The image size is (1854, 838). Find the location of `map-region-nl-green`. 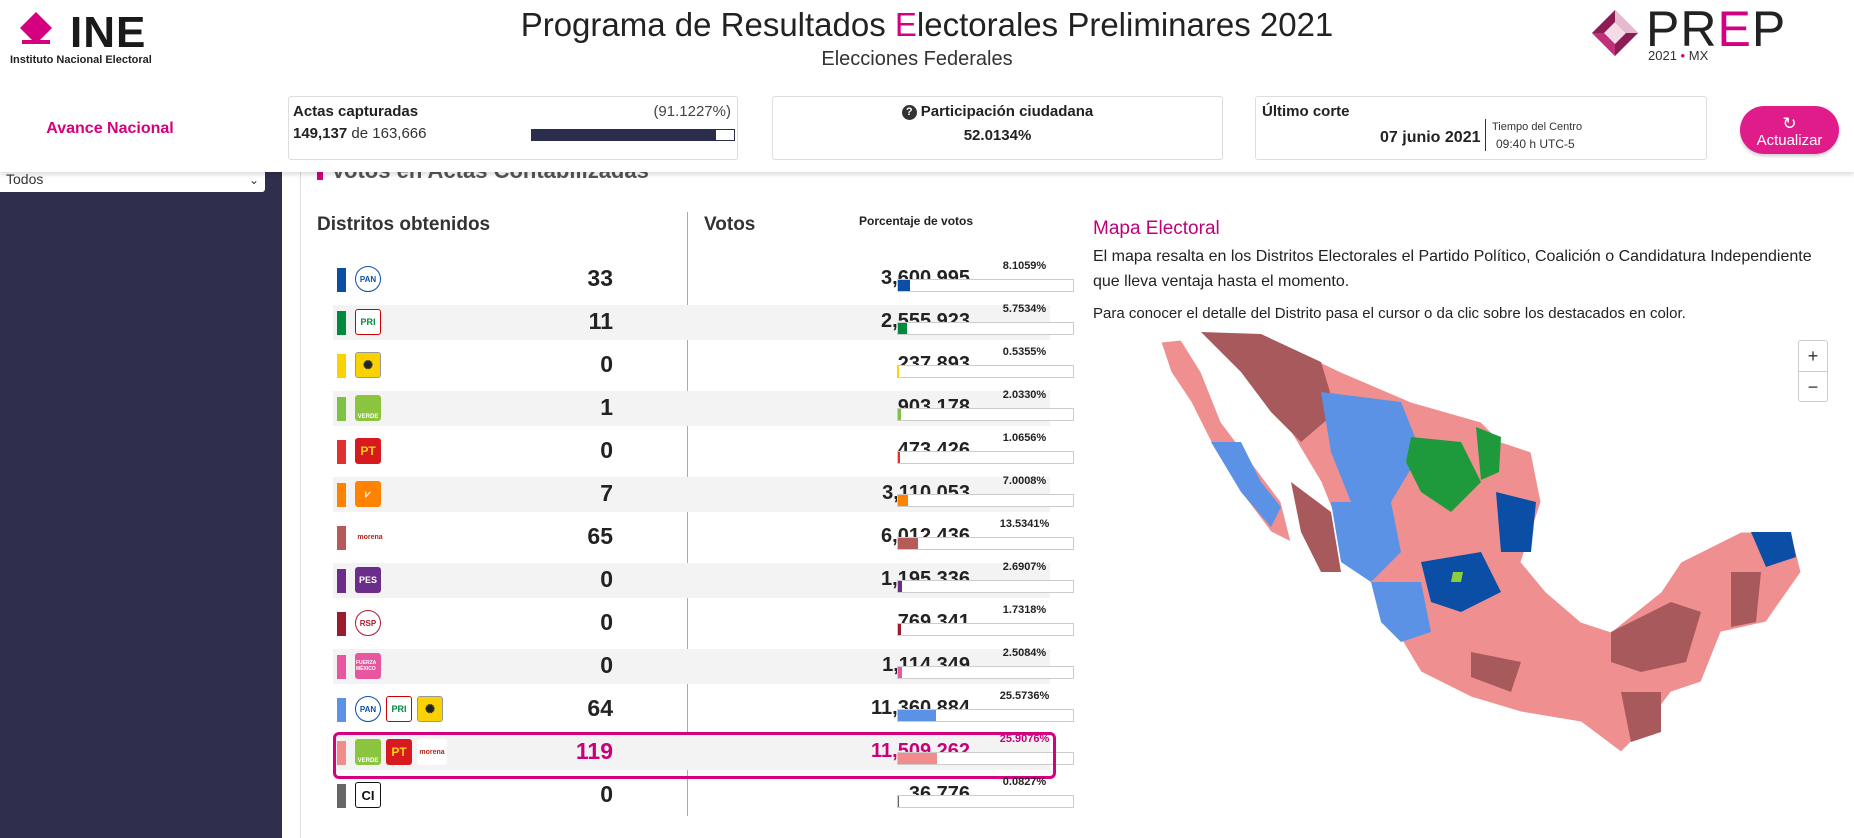

map-region-nl-green is located at coordinates (1488, 453).